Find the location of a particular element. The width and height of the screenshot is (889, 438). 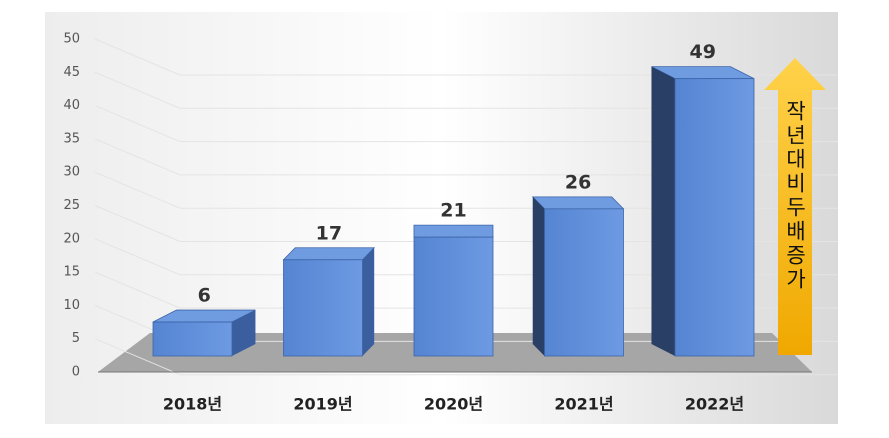

y-tick-label: 15 is located at coordinates (71, 272).